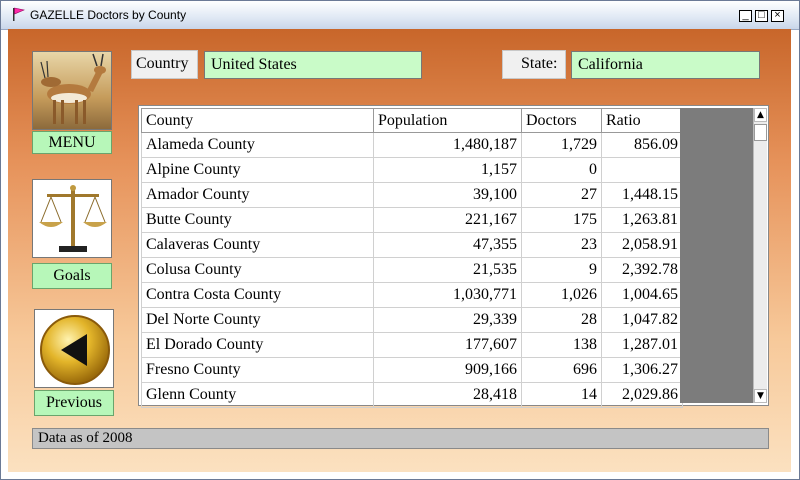 The image size is (800, 480). Describe the element at coordinates (447, 170) in the screenshot. I see `cell-population: 1,157` at that location.